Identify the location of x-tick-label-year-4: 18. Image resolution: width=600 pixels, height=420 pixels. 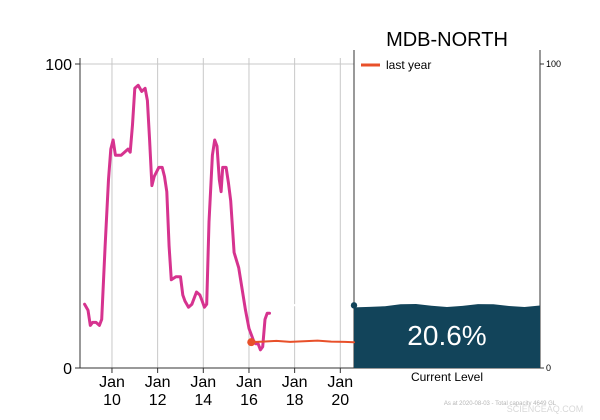
(295, 400).